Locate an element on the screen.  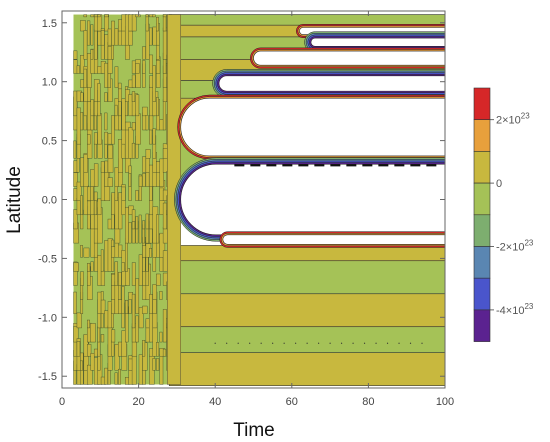
x-axis-title: Time is located at coordinates (254, 430).